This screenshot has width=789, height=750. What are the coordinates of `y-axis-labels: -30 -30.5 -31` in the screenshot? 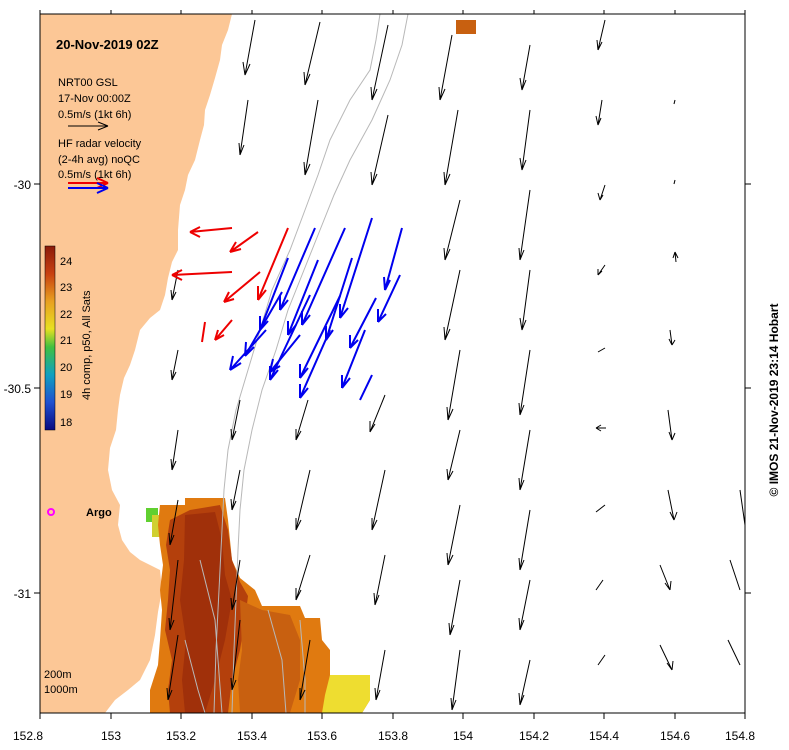 It's located at (18, 389).